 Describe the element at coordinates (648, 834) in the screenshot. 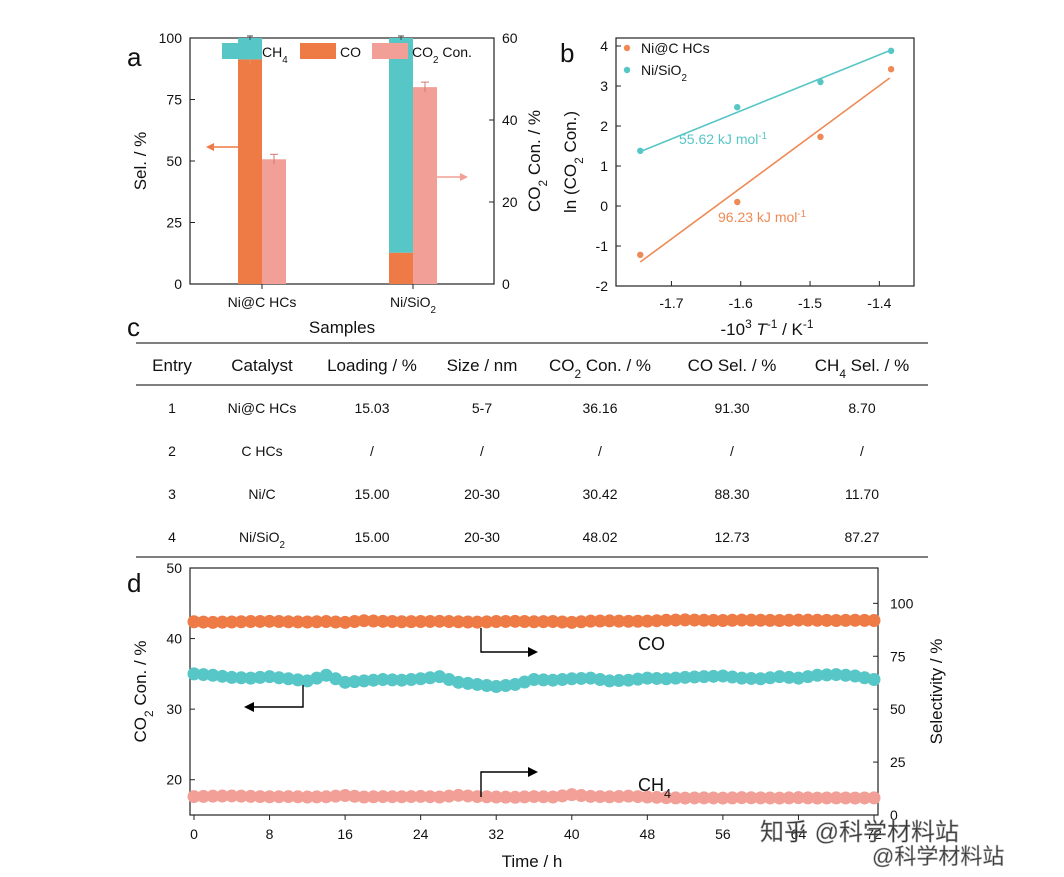

I see `x-tick-label: 48` at that location.